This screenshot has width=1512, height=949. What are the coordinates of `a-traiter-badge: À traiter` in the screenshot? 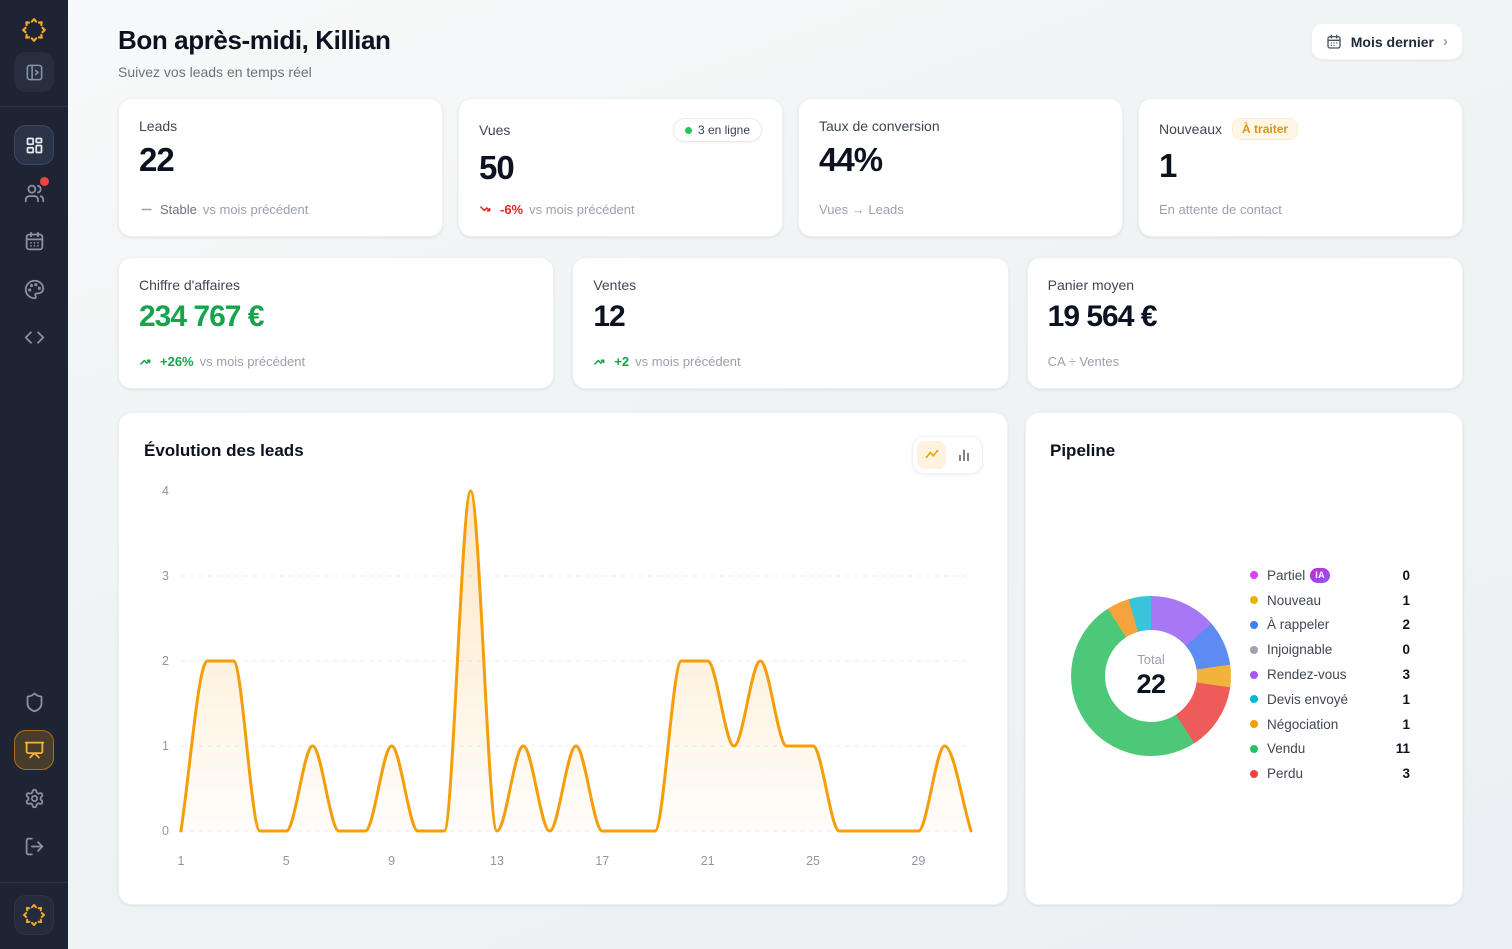 It's located at (1265, 129).